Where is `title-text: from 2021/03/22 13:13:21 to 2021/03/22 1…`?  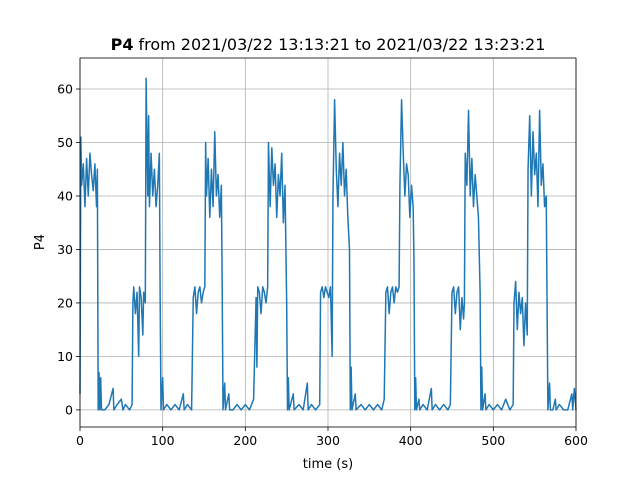
title-text: from 2021/03/22 13:13:21 to 2021/03/22 1… is located at coordinates (341, 44).